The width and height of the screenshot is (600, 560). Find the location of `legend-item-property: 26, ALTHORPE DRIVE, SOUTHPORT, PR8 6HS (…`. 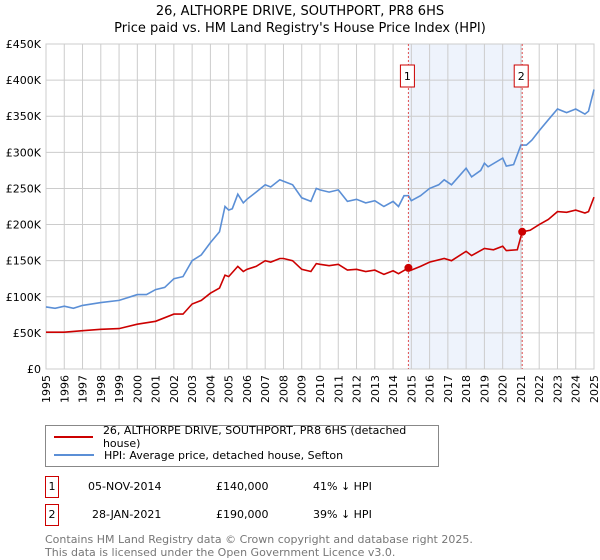

legend-item-property: 26, ALTHORPE DRIVE, SOUTHPORT, PR8 6HS (… is located at coordinates (246, 437).